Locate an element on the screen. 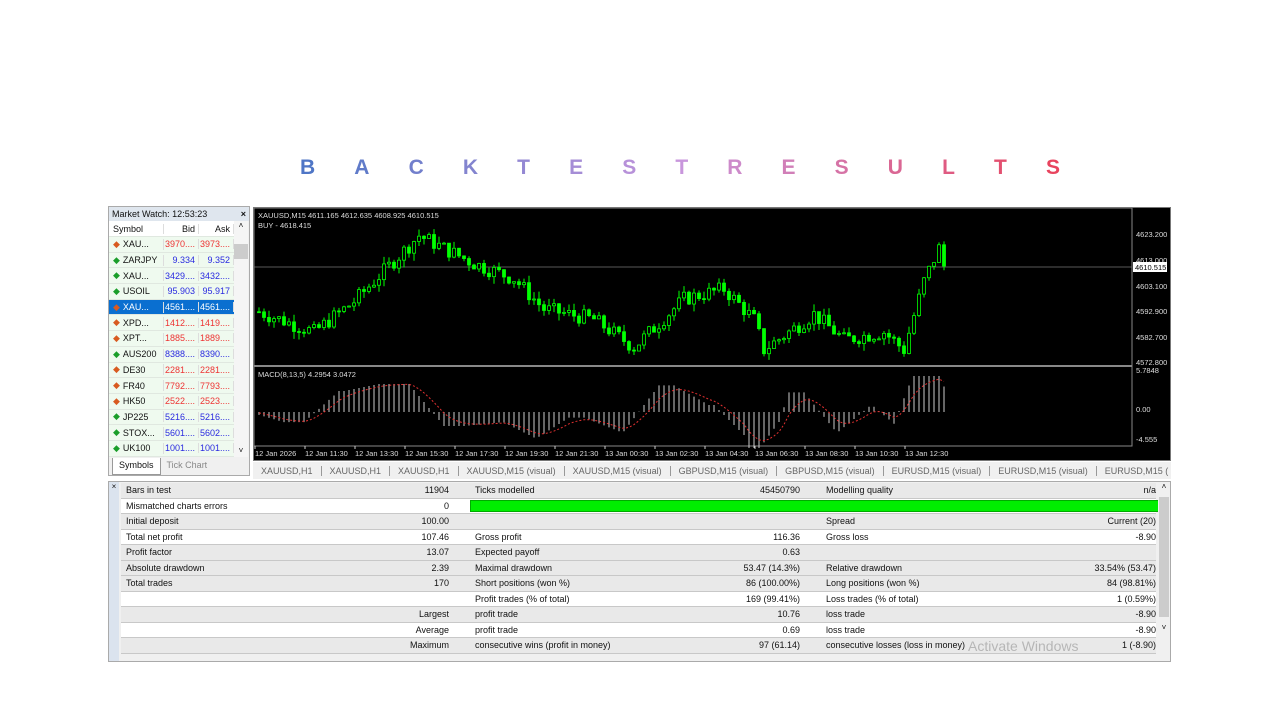  panel-close-icon: × is located at coordinates (114, 571).